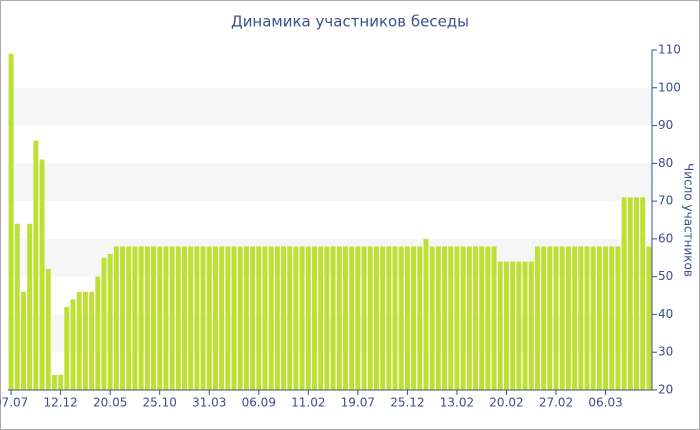  I want to click on x-tick-label: 25.12, so click(407, 403).